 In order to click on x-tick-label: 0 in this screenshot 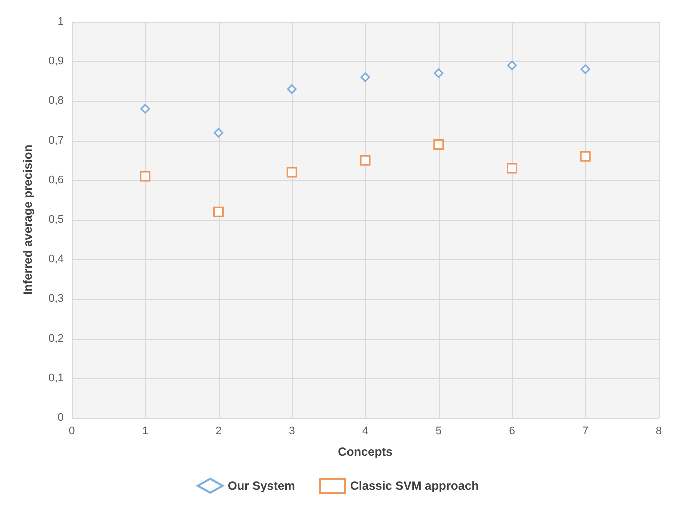, I will do `click(72, 432)`.